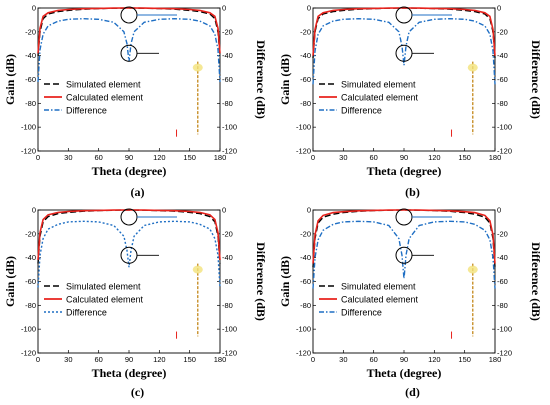 Image resolution: width=550 pixels, height=405 pixels. I want to click on y-tick-label: -20, so click(305, 233).